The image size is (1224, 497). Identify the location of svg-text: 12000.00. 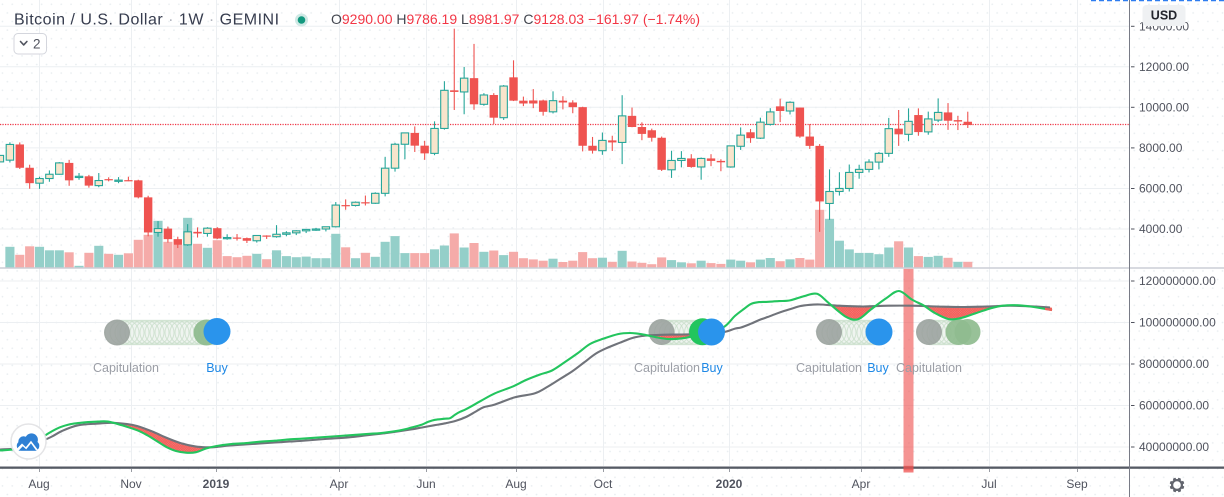
(1164, 67).